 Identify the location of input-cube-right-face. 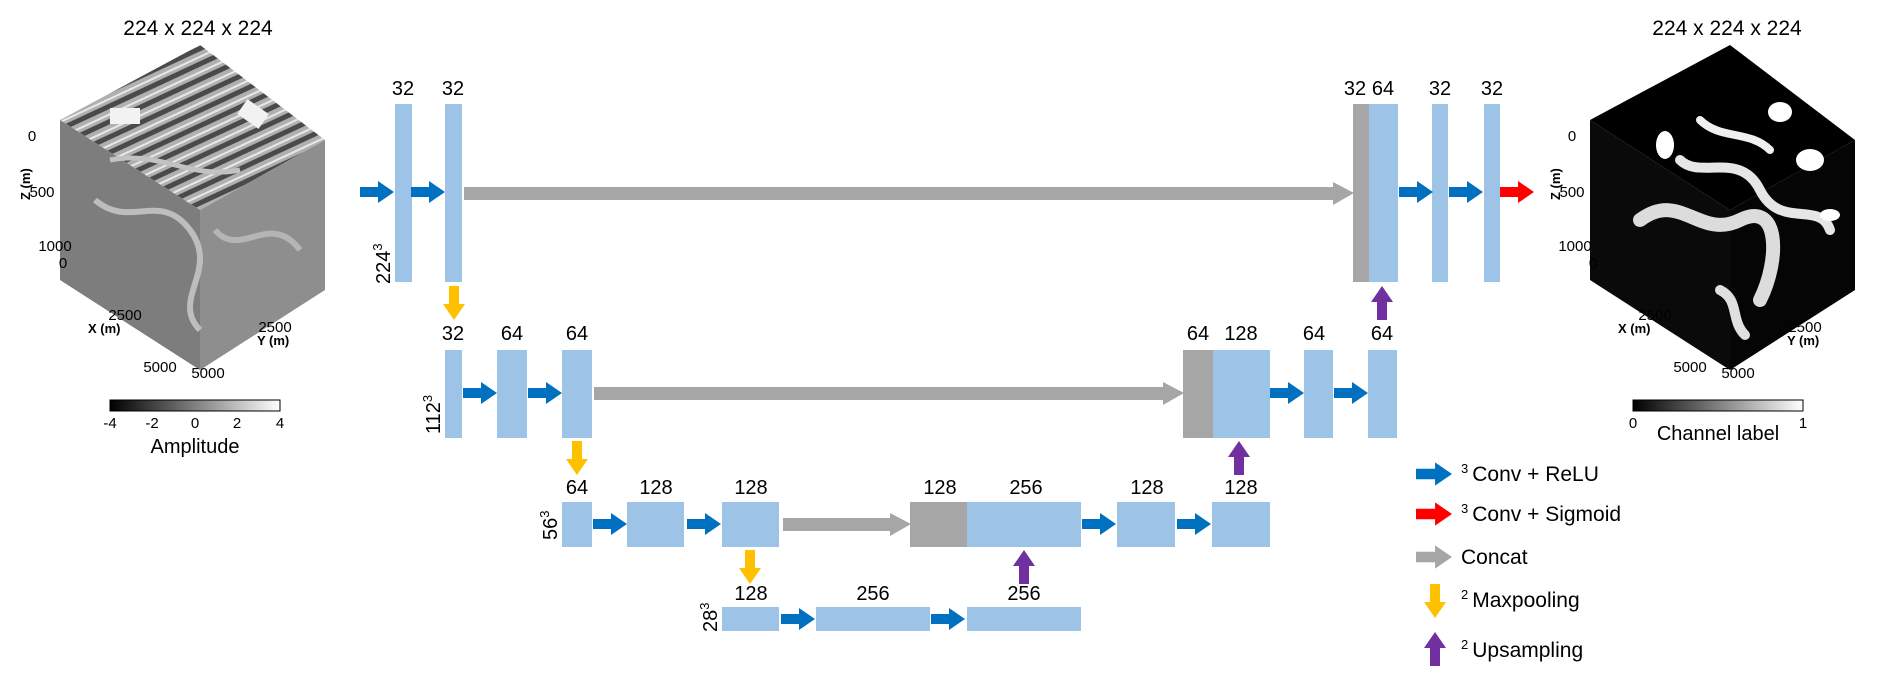
(262, 255).